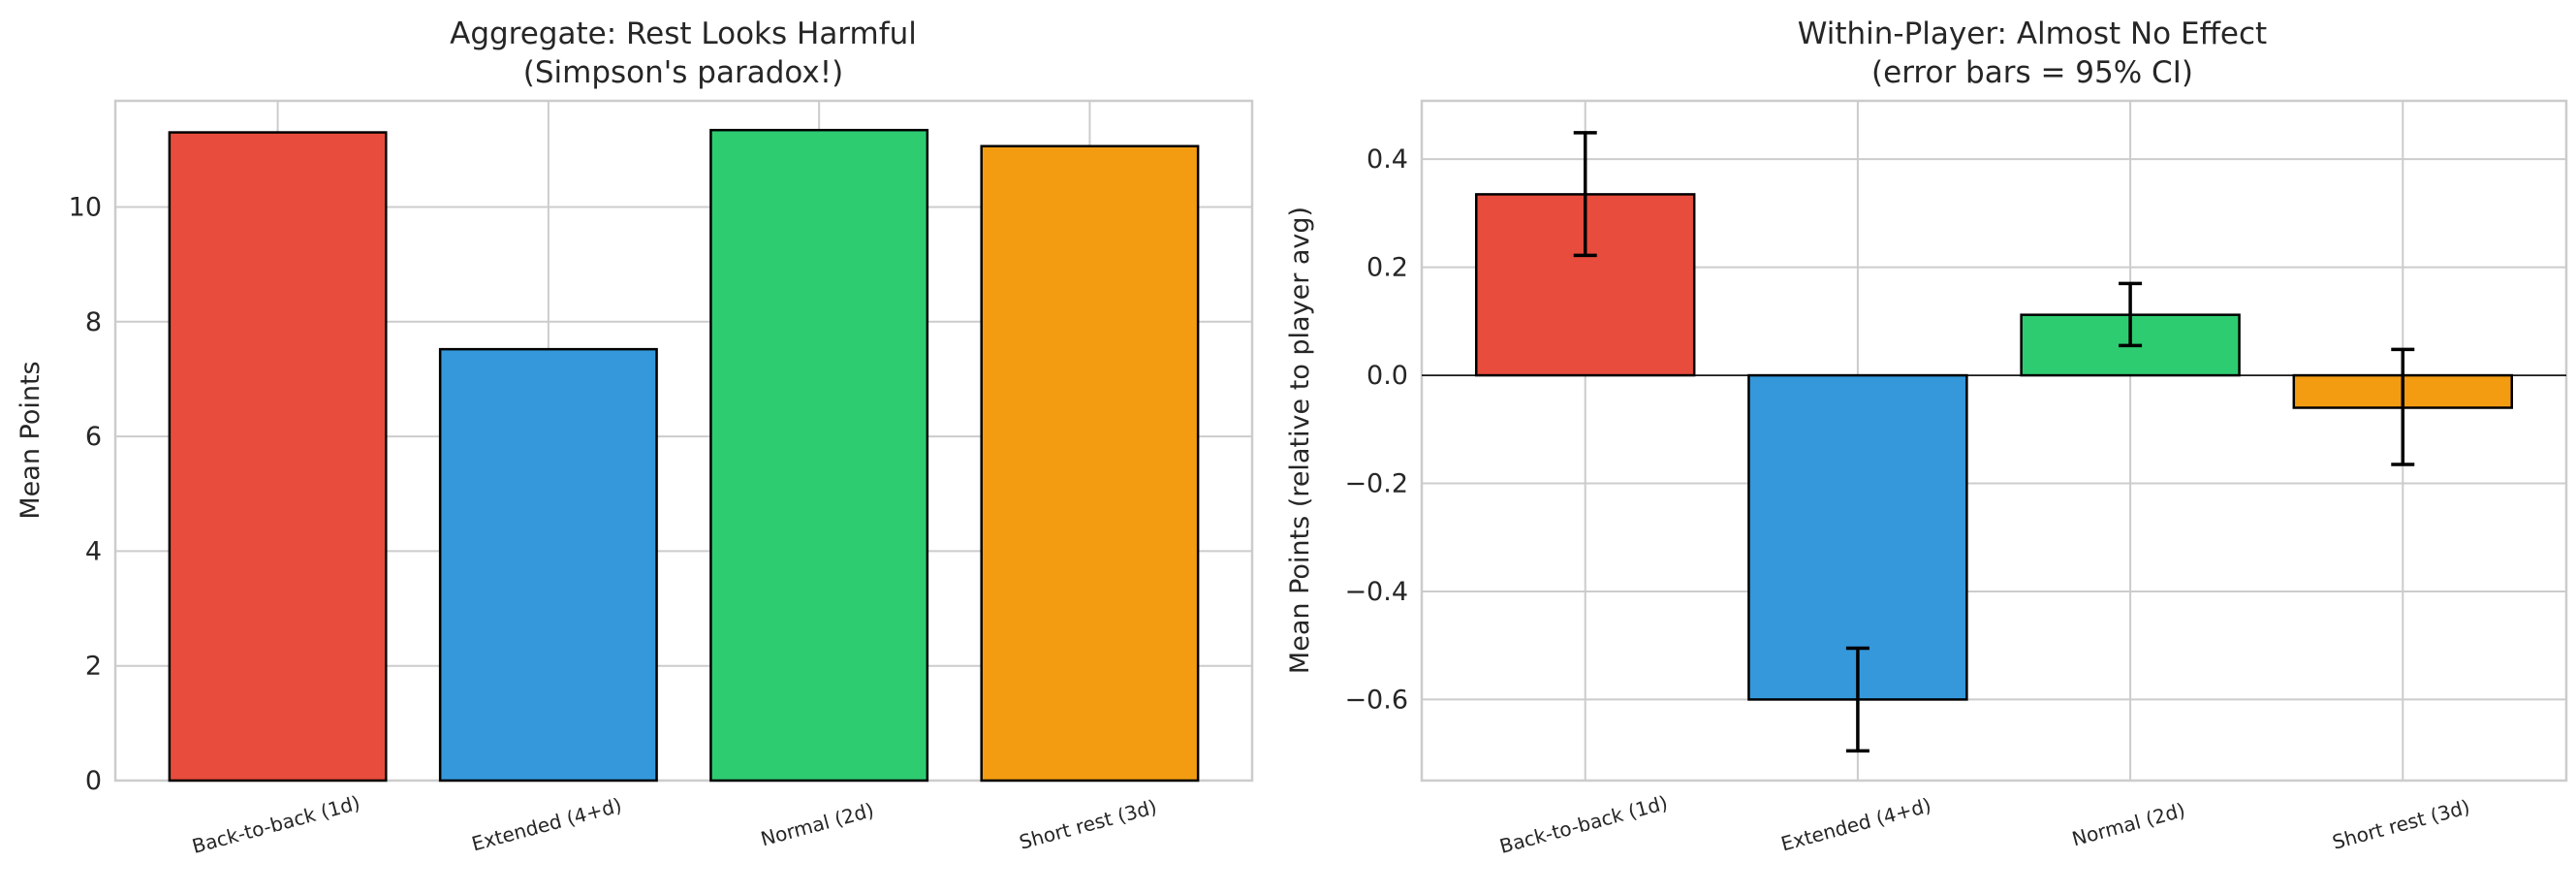  Describe the element at coordinates (1387, 268) in the screenshot. I see `y-tick-label: 0.2` at that location.